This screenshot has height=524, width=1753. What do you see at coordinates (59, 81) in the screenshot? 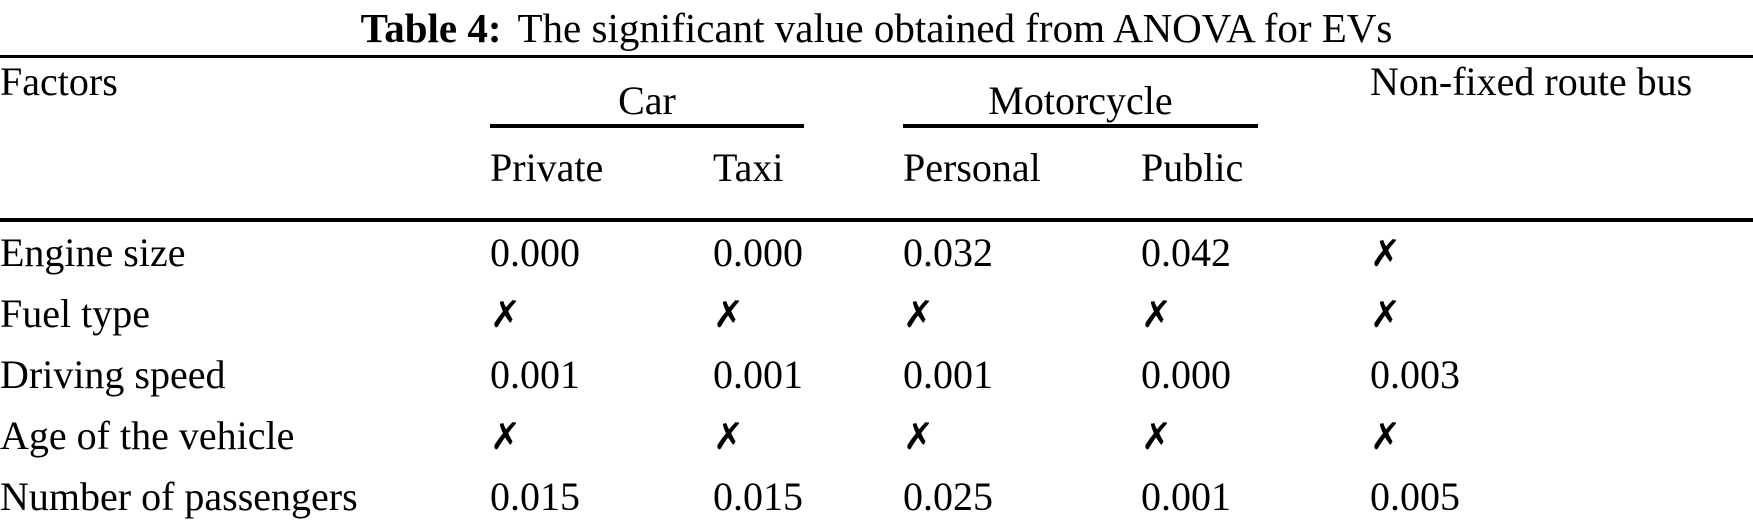
I see `column-header-factors: Factors` at bounding box center [59, 81].